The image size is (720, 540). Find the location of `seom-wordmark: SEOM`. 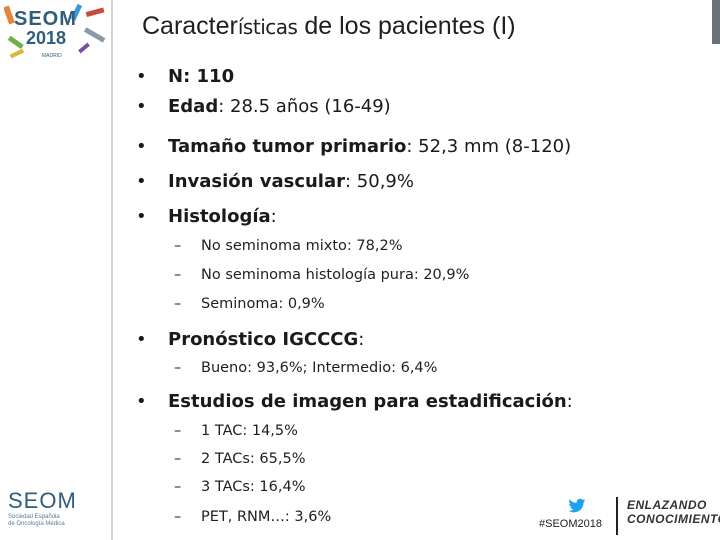

seom-wordmark: SEOM is located at coordinates (42, 500).